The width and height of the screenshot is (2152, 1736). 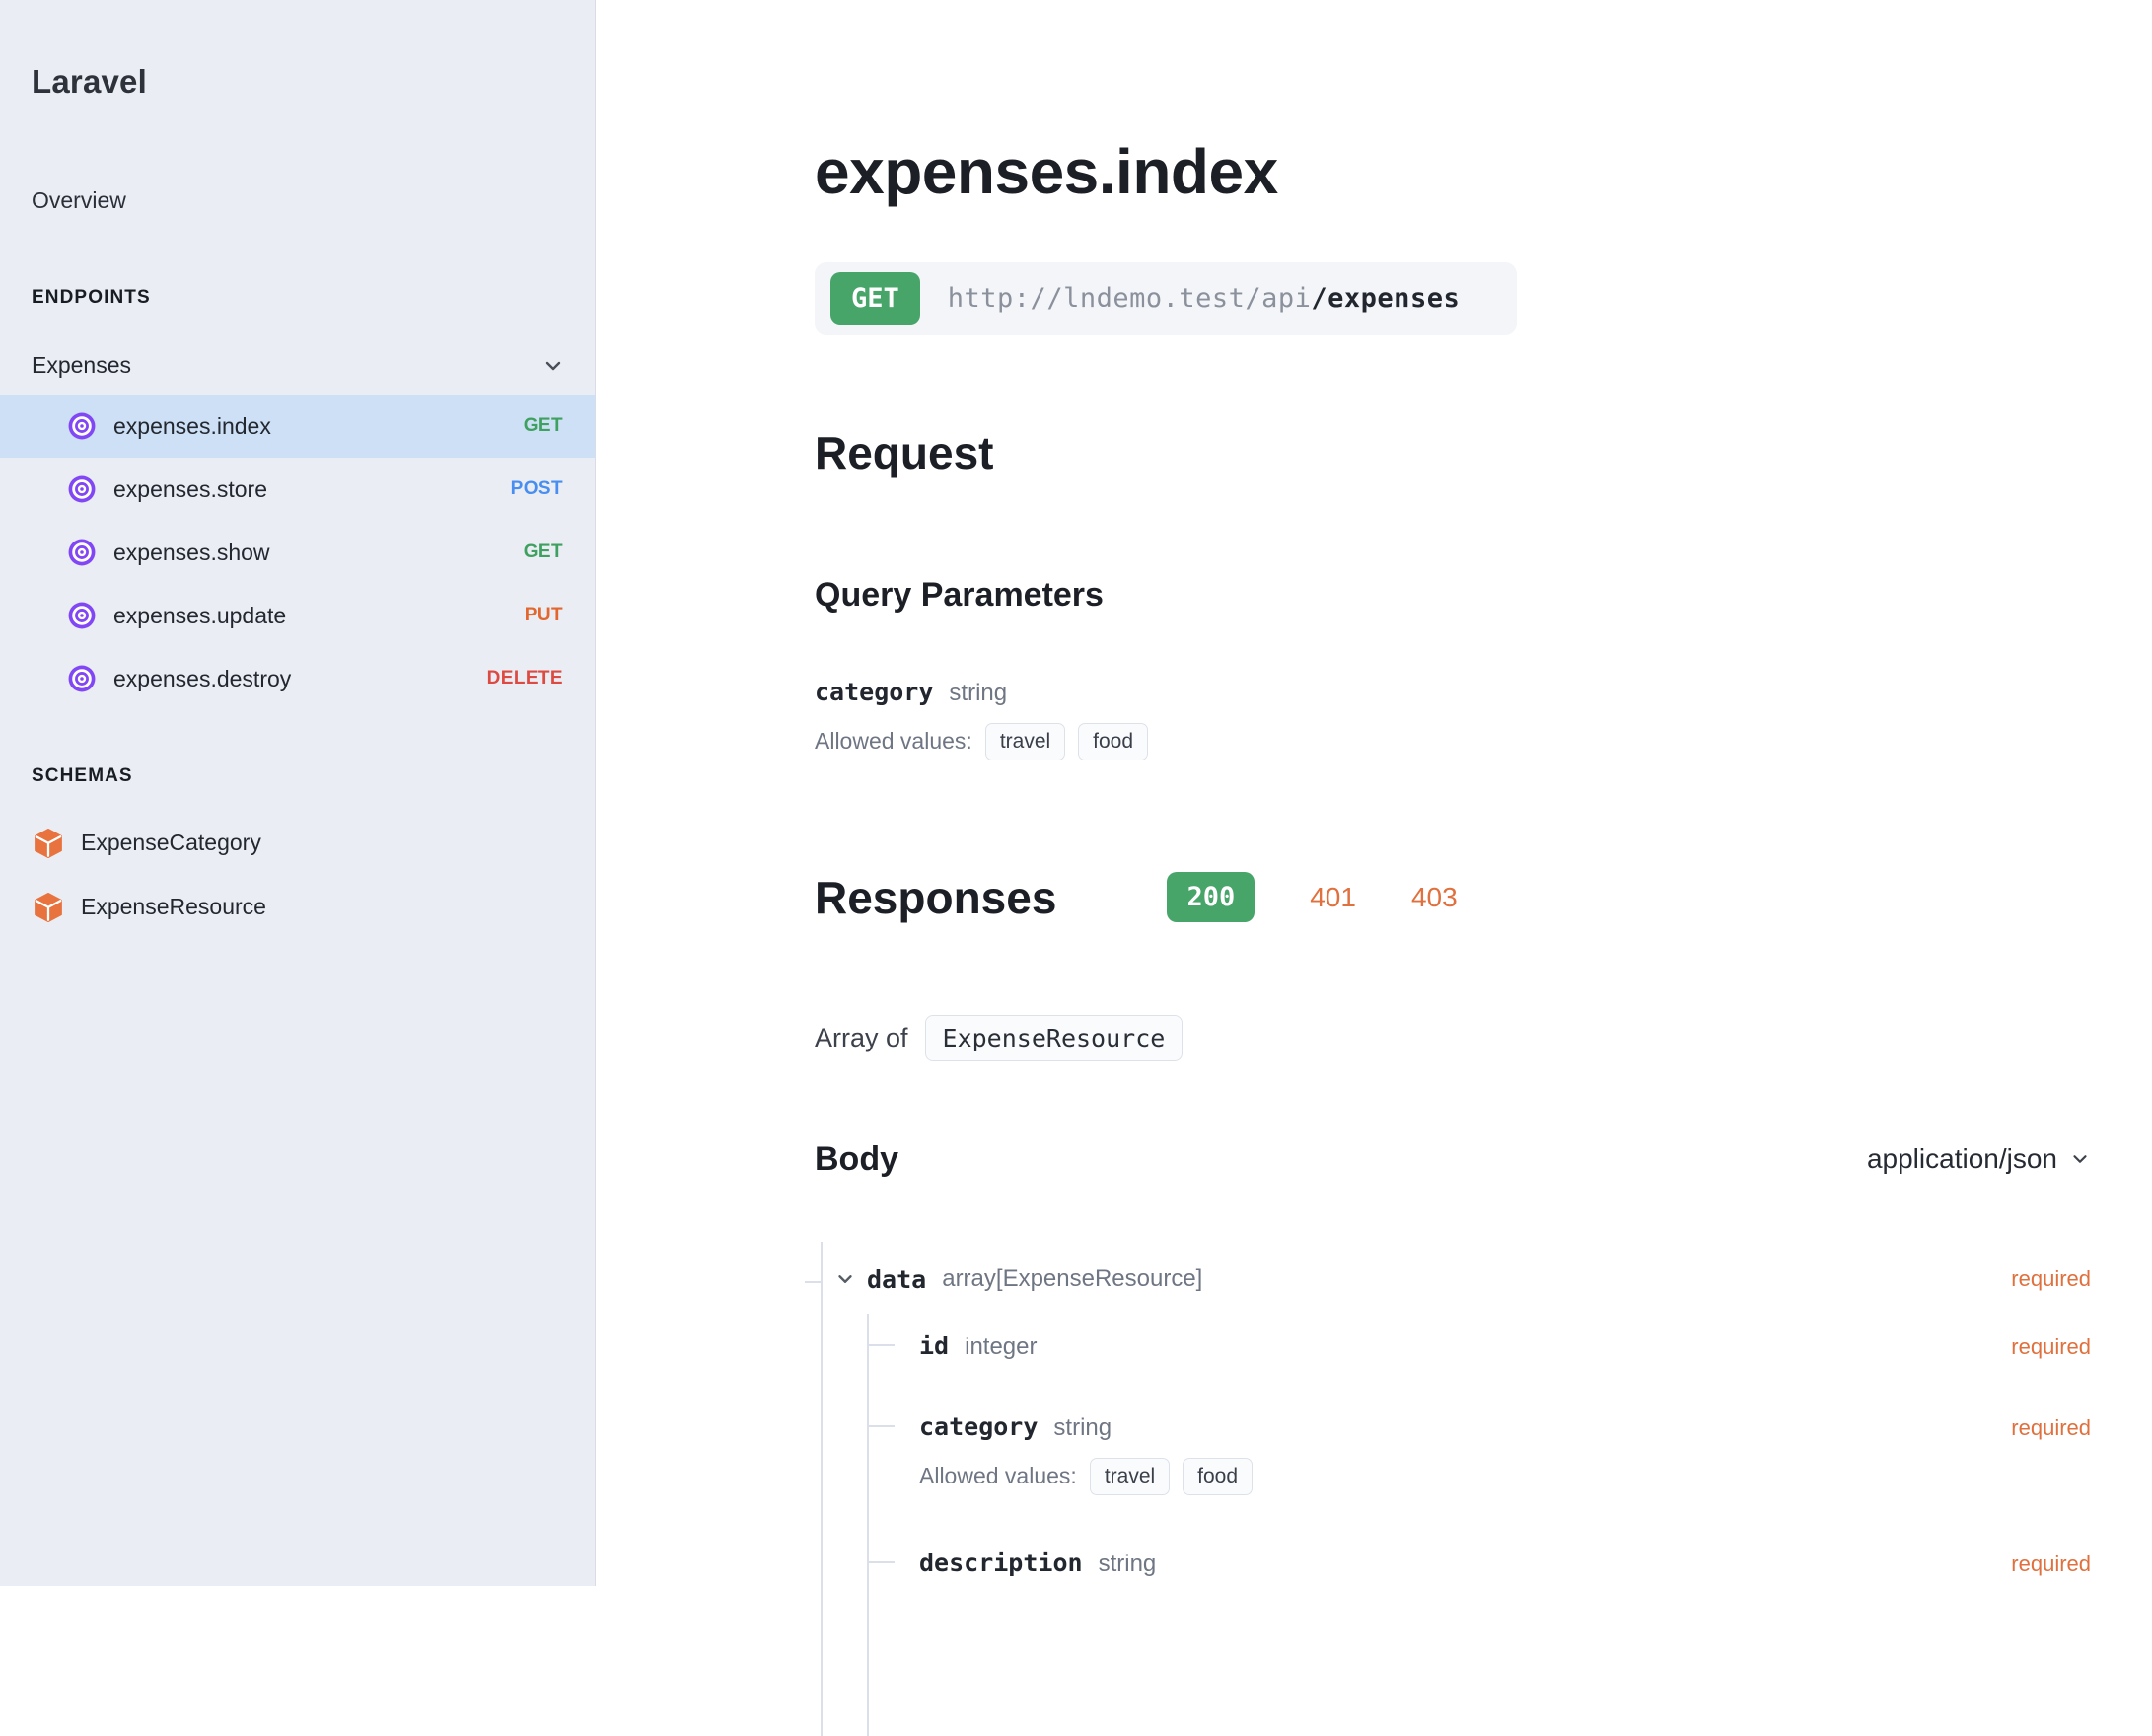 What do you see at coordinates (935, 1346) in the screenshot?
I see `field-name: id` at bounding box center [935, 1346].